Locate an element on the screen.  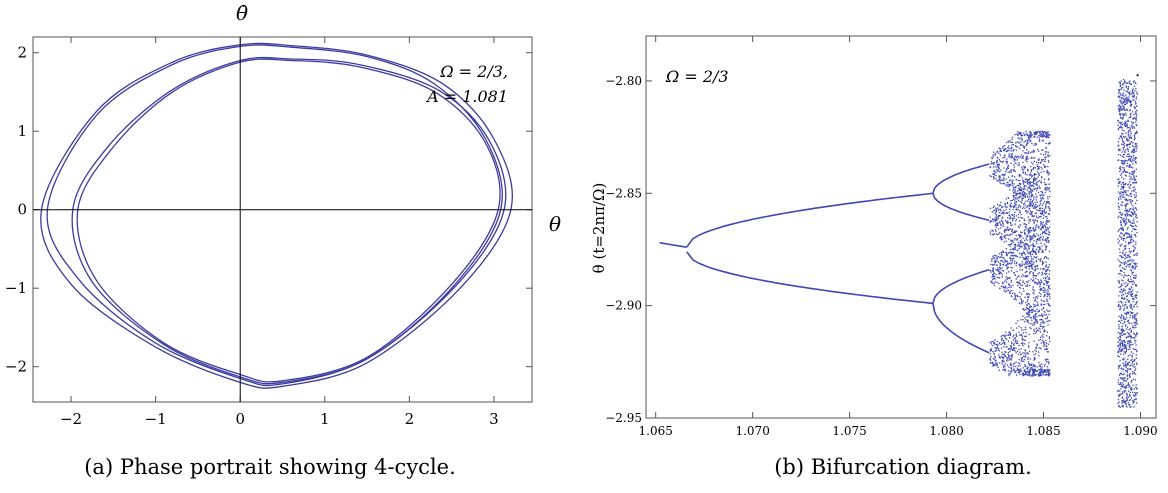
phase-portrait-xtick-label: −2 is located at coordinates (71, 419).